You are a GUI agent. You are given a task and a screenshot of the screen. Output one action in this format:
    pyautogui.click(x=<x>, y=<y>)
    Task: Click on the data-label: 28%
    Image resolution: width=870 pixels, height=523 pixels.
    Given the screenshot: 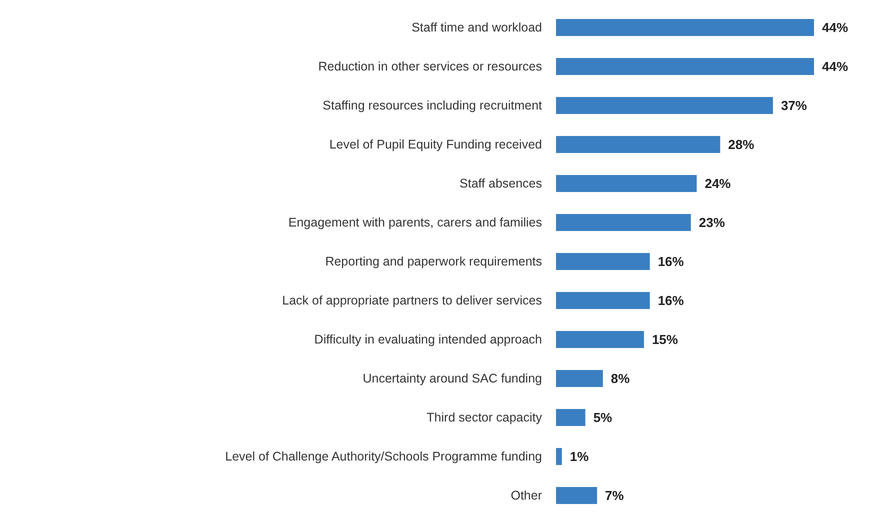 What is the action you would take?
    pyautogui.click(x=741, y=144)
    